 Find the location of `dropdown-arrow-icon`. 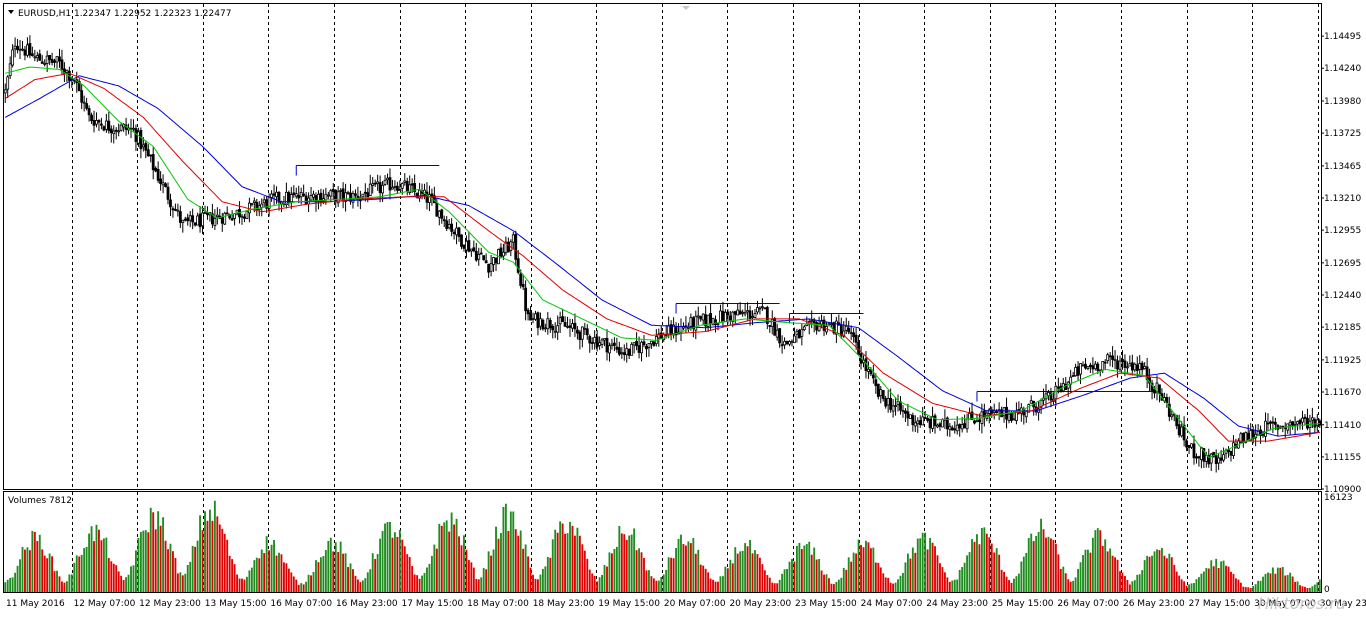

dropdown-arrow-icon is located at coordinates (11, 12).